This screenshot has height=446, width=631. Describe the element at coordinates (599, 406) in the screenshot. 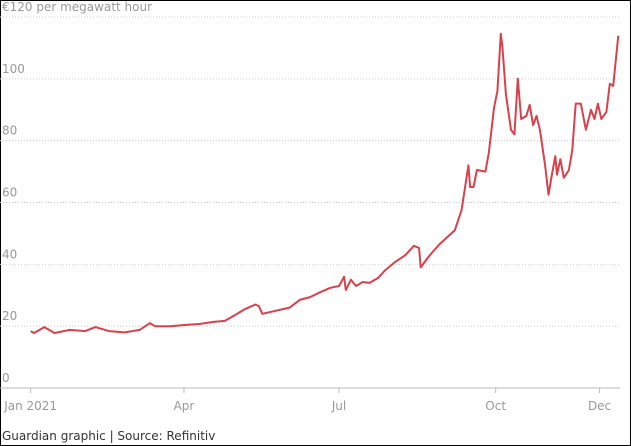

I see `x-tick-label: Dec` at that location.